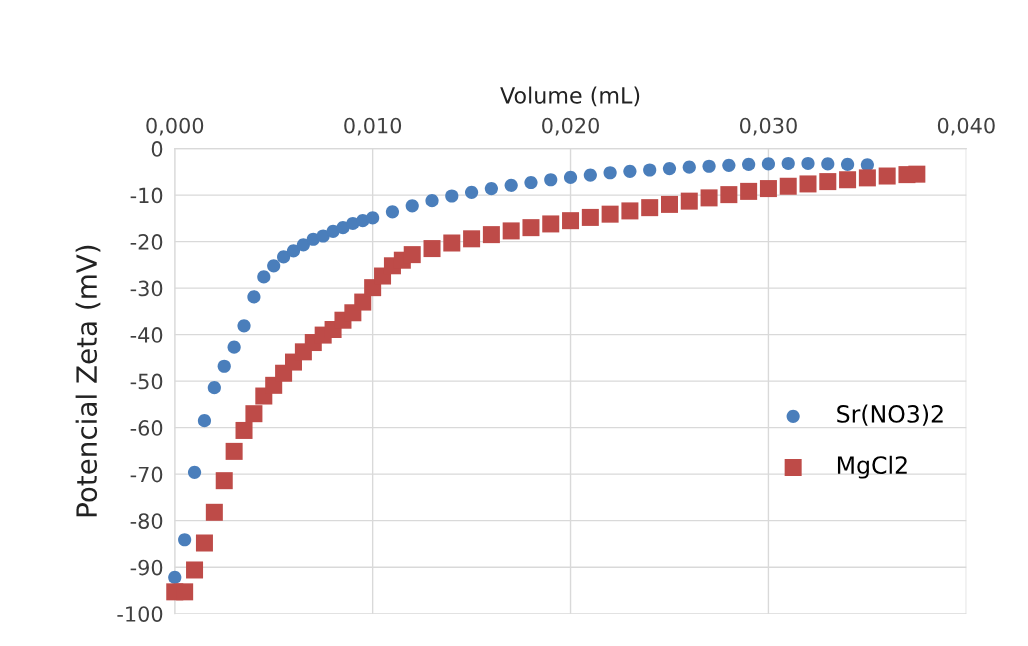  I want to click on y-tick-label: -50, so click(146, 381).